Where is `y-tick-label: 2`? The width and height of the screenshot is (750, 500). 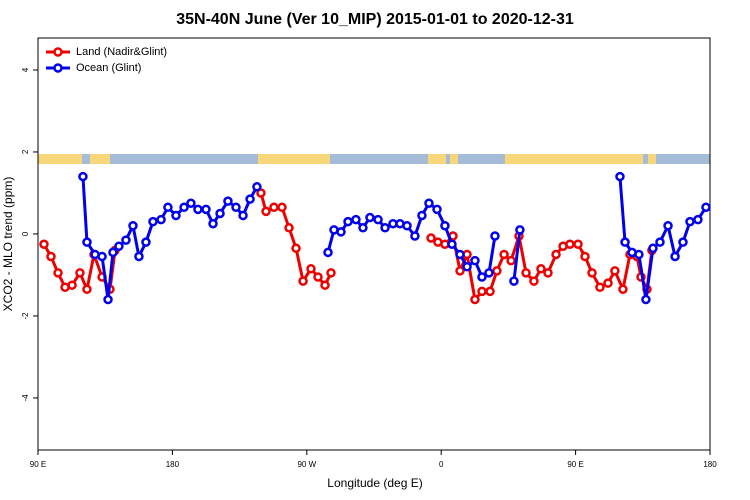
y-tick-label: 2 is located at coordinates (25, 151).